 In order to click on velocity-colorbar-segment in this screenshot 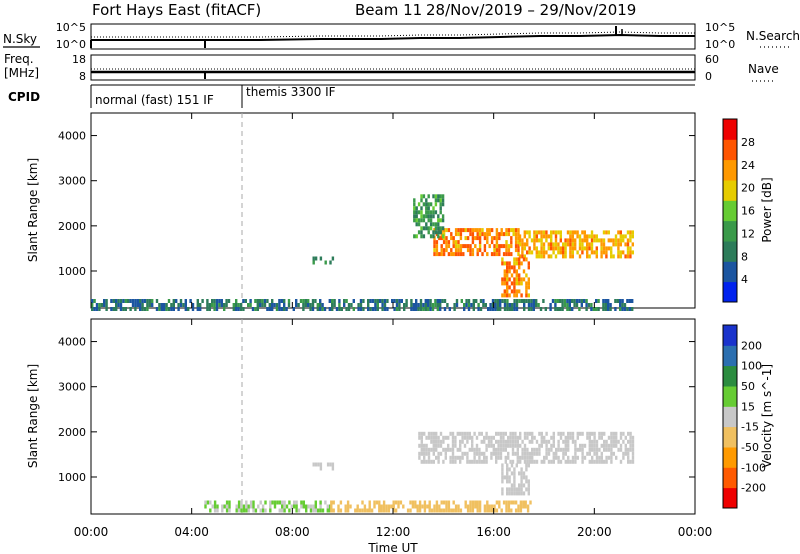, I will do `click(730, 356)`.